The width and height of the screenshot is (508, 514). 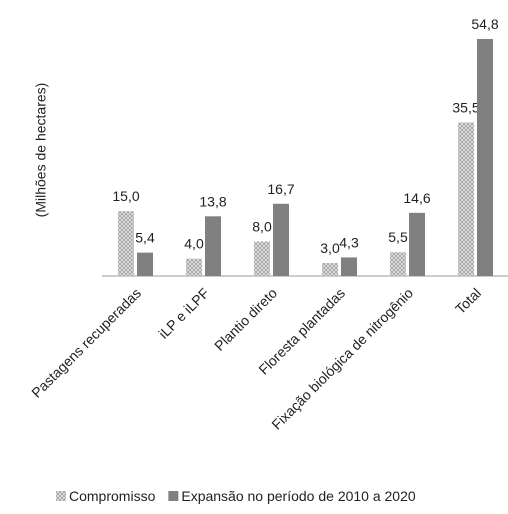 I want to click on value-label: 4,0, so click(x=194, y=244).